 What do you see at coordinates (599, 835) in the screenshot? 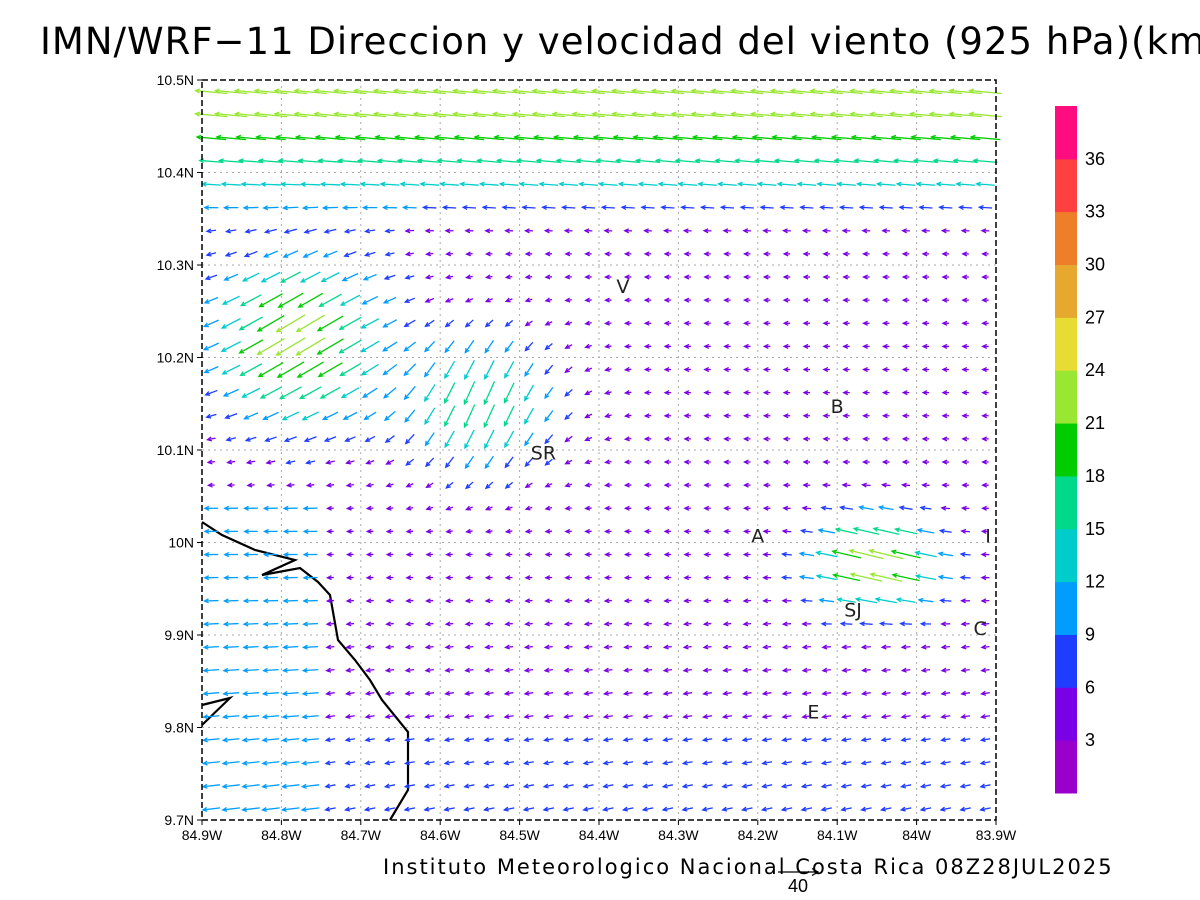
I see `x-tick-label: 84.4W` at bounding box center [599, 835].